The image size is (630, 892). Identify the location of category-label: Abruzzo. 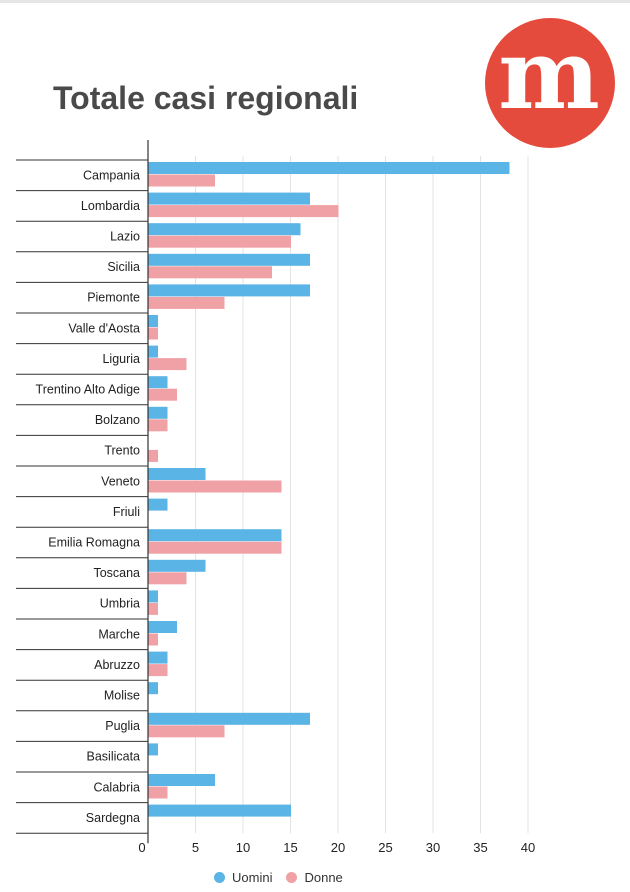
(117, 665).